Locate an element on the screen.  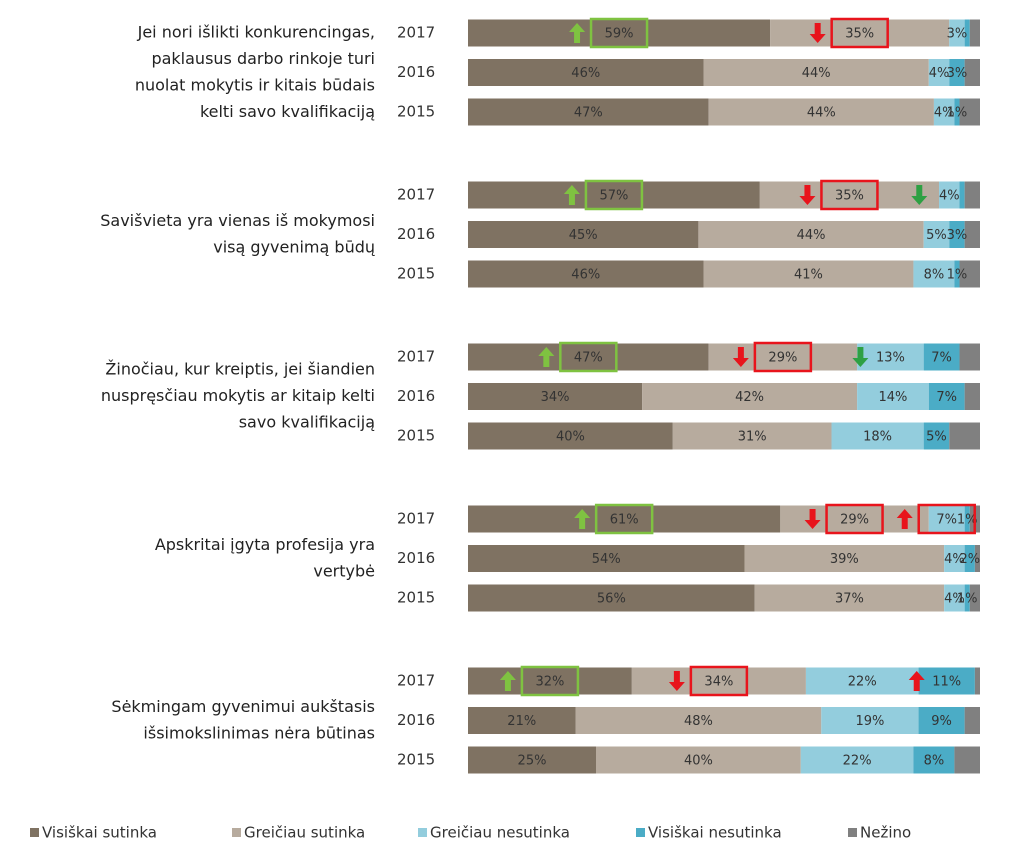
value-label: 22% is located at coordinates (857, 761).